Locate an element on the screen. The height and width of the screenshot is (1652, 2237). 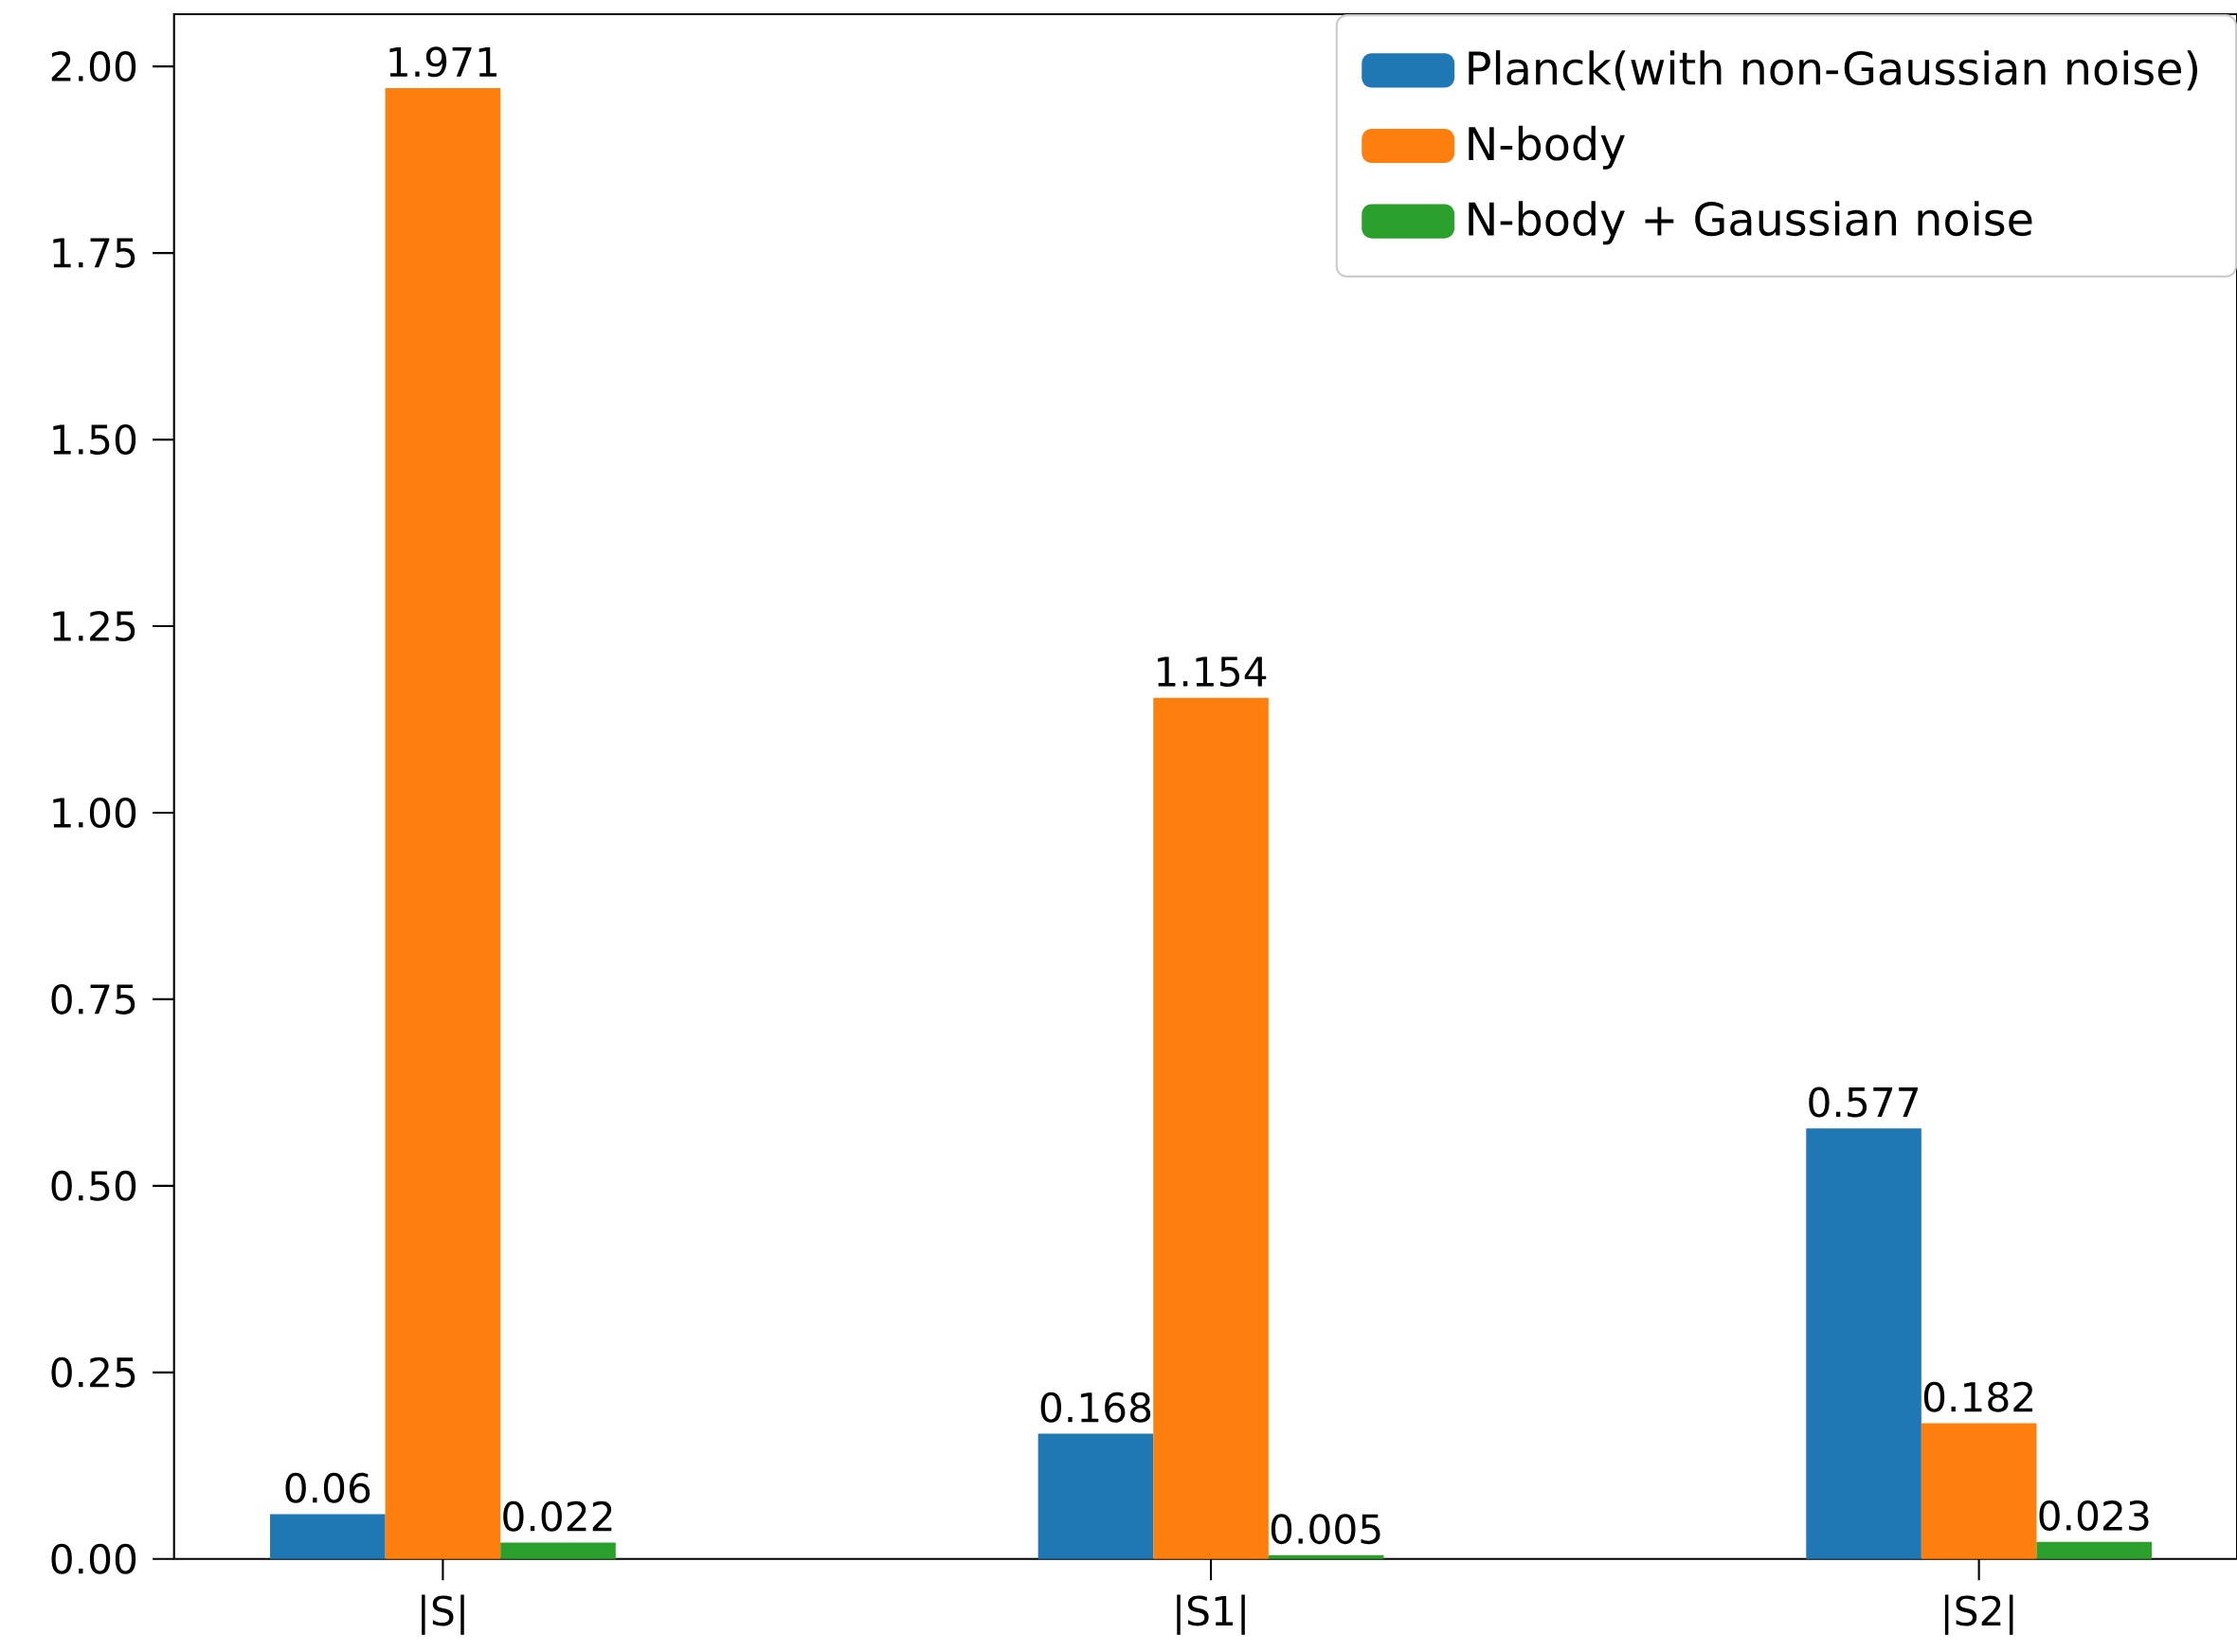
x-tick-label: |S1| is located at coordinates (1211, 1615).